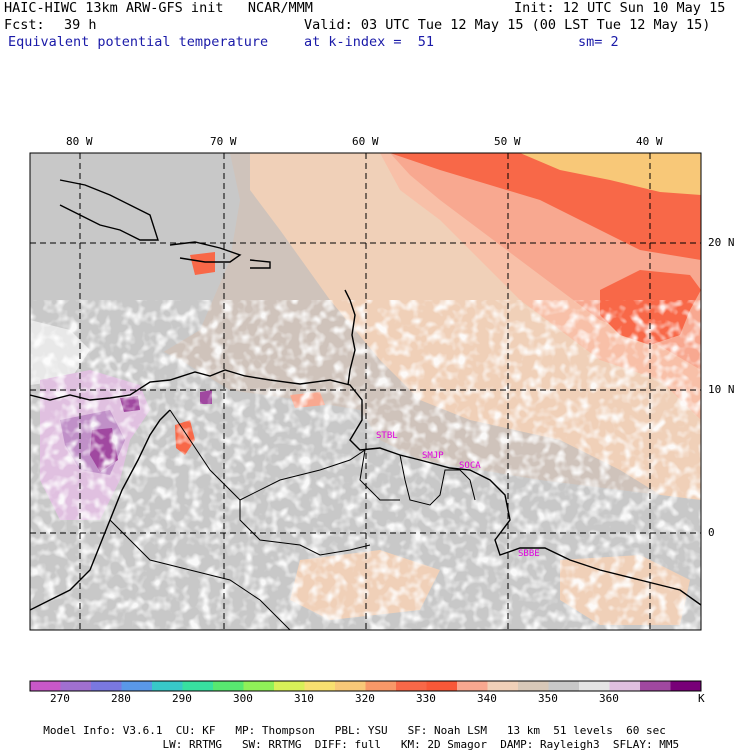  Describe the element at coordinates (243, 698) in the screenshot. I see `colorbar-tick-300: 300` at that location.